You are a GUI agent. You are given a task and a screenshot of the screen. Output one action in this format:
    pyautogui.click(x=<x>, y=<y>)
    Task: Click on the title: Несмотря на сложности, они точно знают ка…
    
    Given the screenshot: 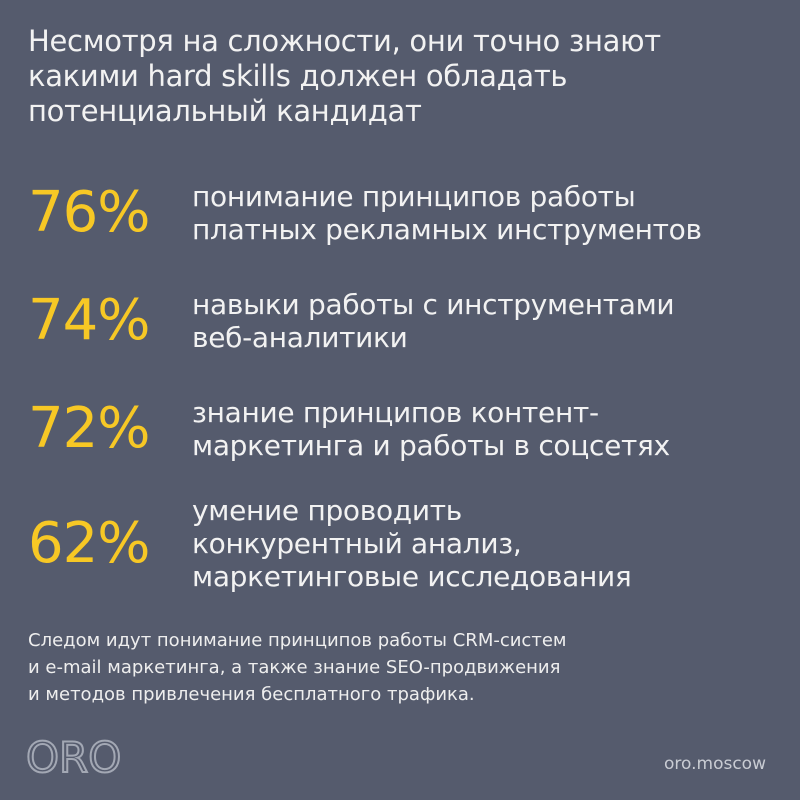 What is the action you would take?
    pyautogui.click(x=344, y=76)
    